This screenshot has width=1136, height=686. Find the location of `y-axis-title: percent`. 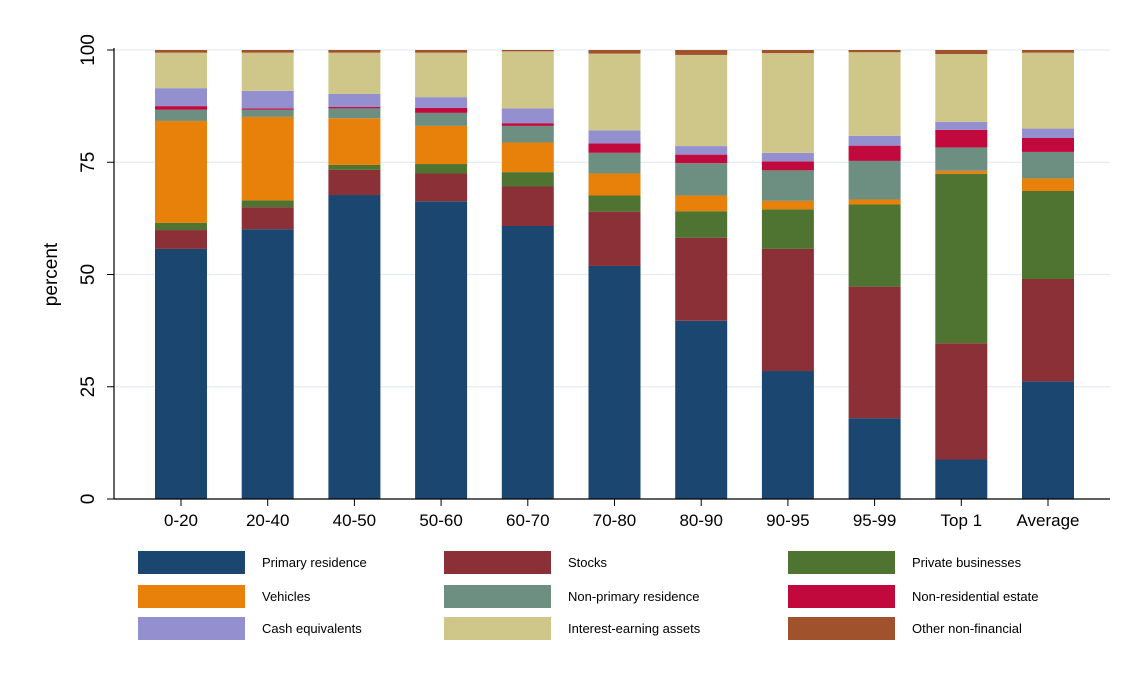

y-axis-title: percent is located at coordinates (51, 274).